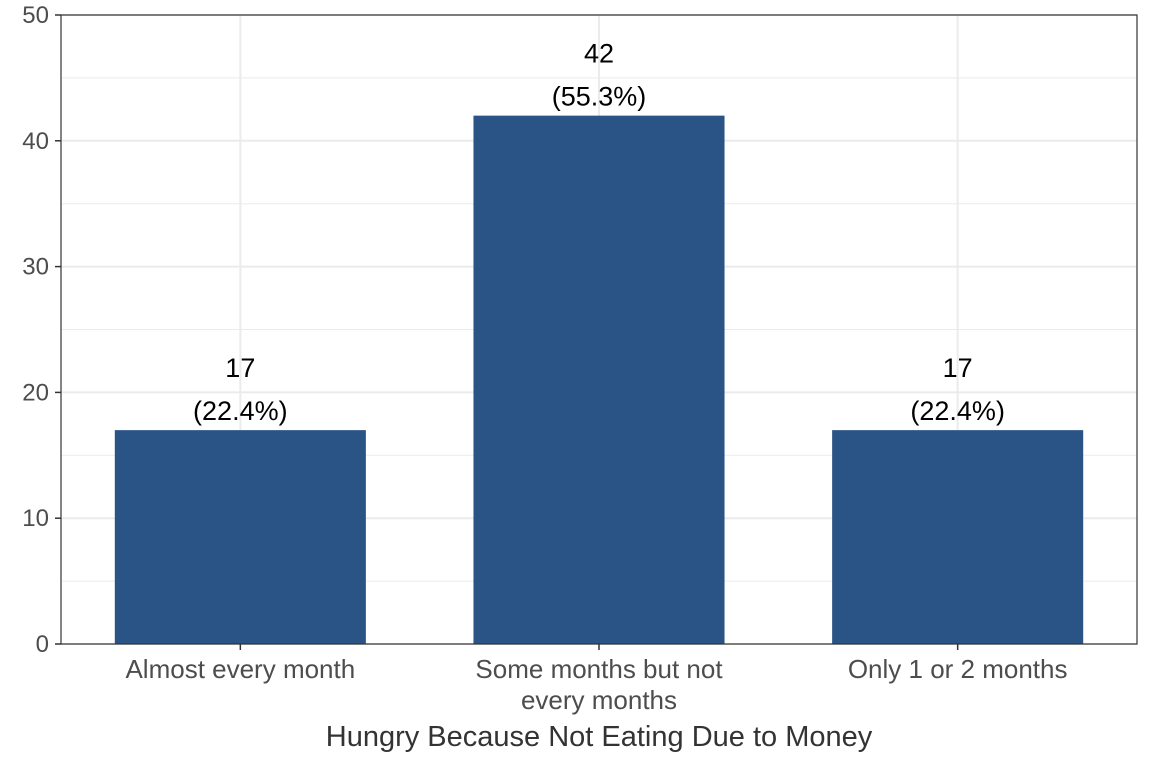  Describe the element at coordinates (599, 700) in the screenshot. I see `x-tick-label-line: every months` at that location.